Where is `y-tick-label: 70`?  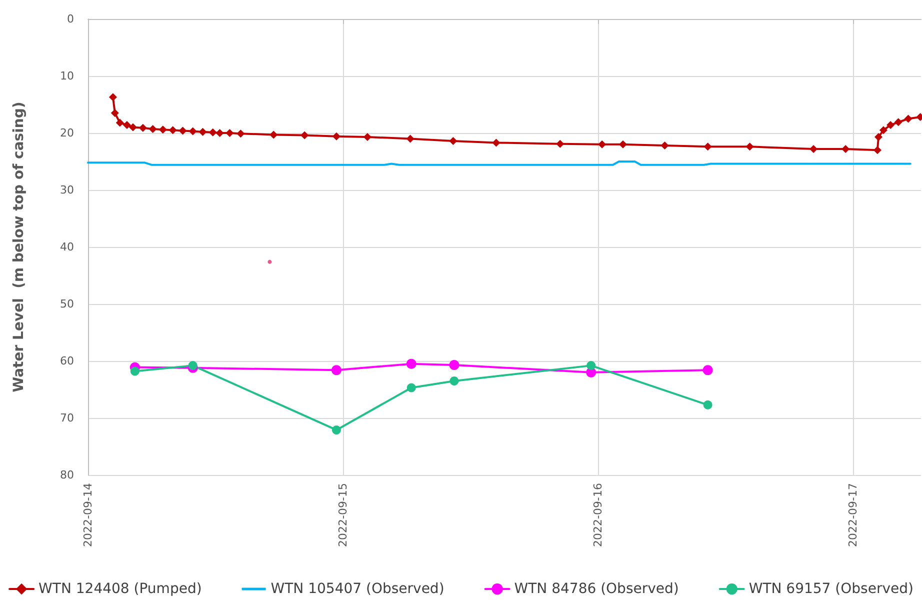 y-tick-label: 70 is located at coordinates (67, 418).